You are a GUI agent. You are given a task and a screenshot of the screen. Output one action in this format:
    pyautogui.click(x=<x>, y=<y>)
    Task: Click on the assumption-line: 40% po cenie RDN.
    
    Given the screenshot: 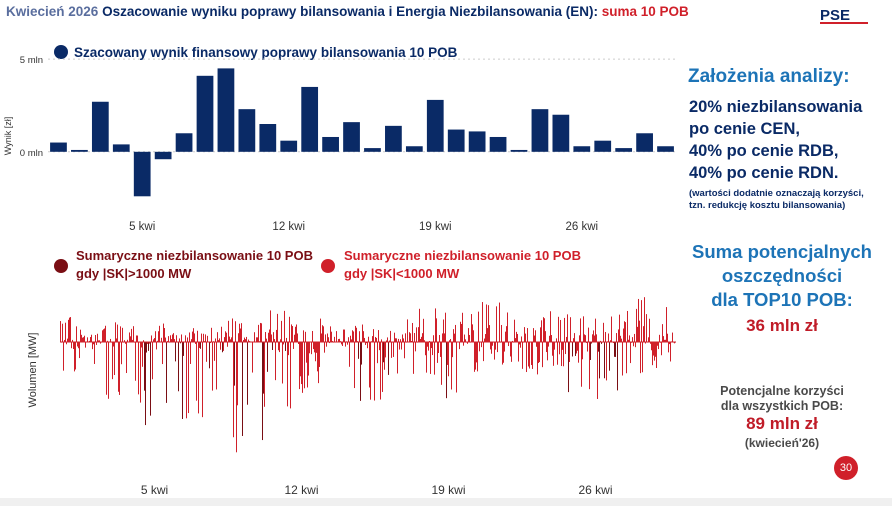 What is the action you would take?
    pyautogui.click(x=764, y=173)
    